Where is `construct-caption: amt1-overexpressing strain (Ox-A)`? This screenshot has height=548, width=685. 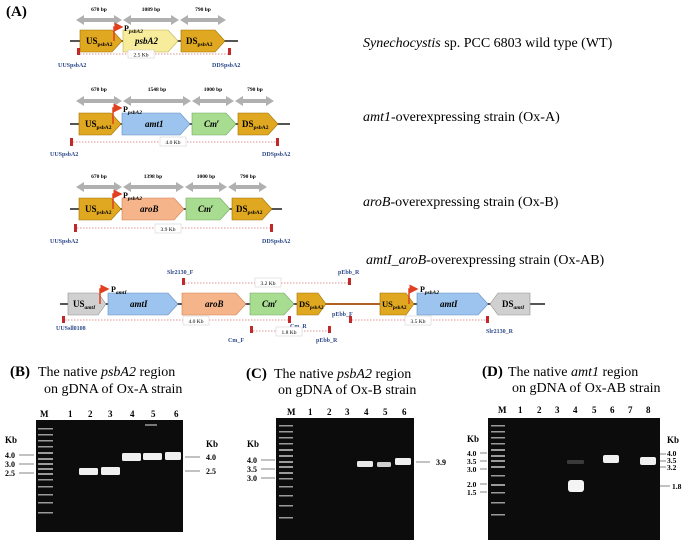 construct-caption: amt1-overexpressing strain (Ox-A) is located at coordinates (461, 117).